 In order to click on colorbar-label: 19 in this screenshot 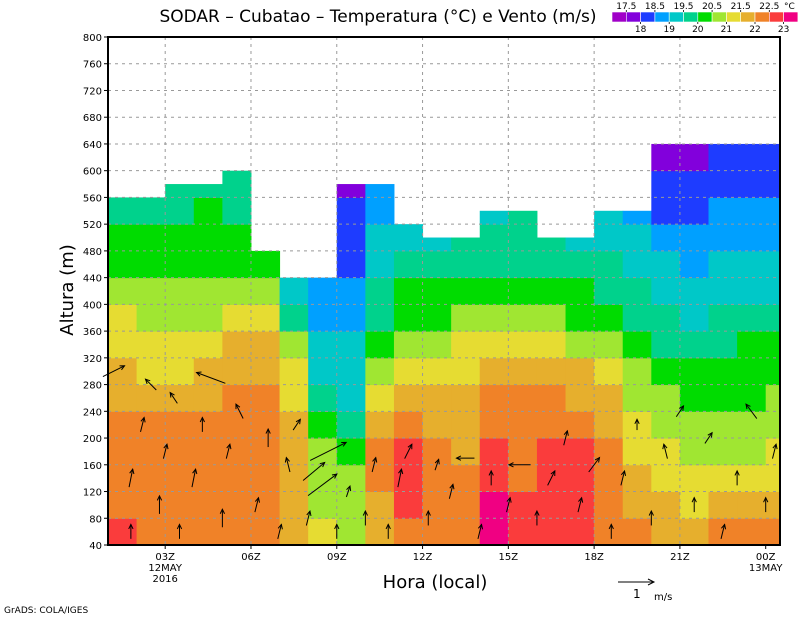, I will do `click(669, 30)`.